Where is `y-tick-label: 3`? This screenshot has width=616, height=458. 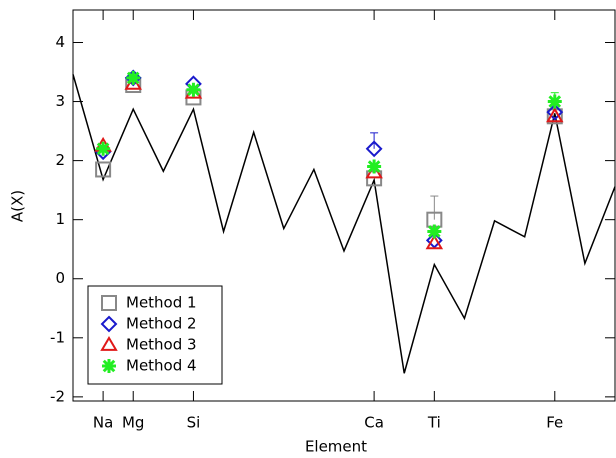 y-tick-label: 3 is located at coordinates (60, 101).